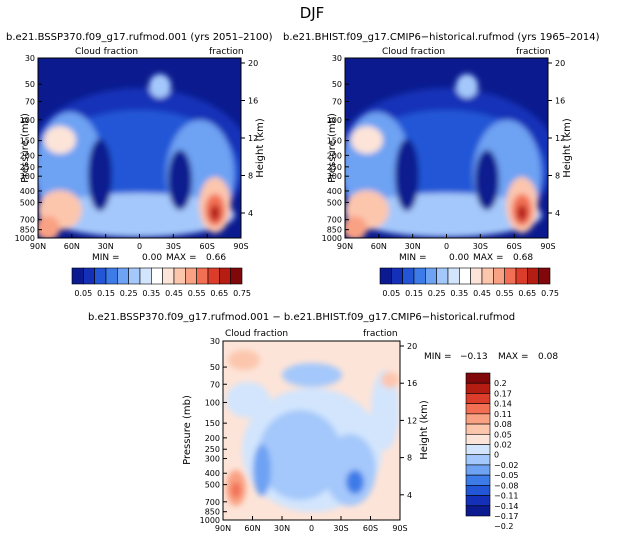 Image resolution: width=625 pixels, height=543 pixels. Describe the element at coordinates (503, 434) in the screenshot. I see `cb3-label: 0.05` at that location.